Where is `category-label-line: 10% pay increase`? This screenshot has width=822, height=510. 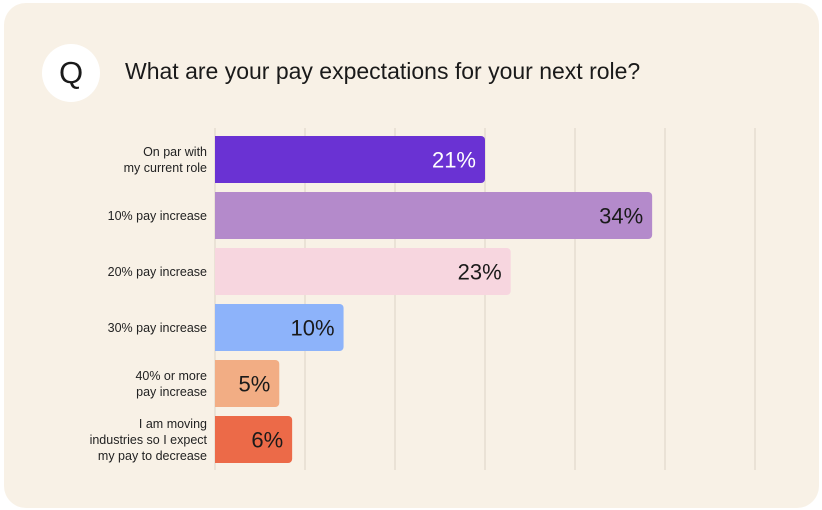 category-label-line: 10% pay increase is located at coordinates (157, 215).